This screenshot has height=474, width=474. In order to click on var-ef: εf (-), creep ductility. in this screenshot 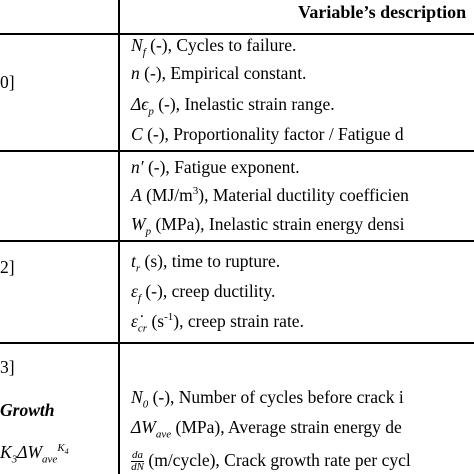, I will do `click(203, 293)`.